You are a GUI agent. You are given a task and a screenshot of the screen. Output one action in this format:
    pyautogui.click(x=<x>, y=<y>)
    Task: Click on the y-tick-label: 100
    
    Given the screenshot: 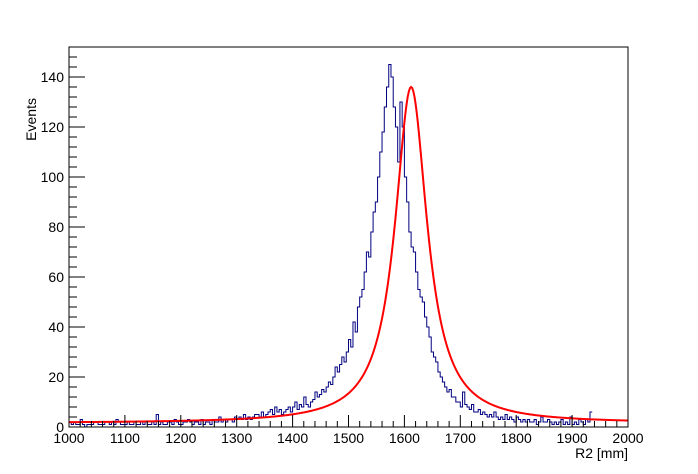 What is the action you would take?
    pyautogui.click(x=53, y=177)
    